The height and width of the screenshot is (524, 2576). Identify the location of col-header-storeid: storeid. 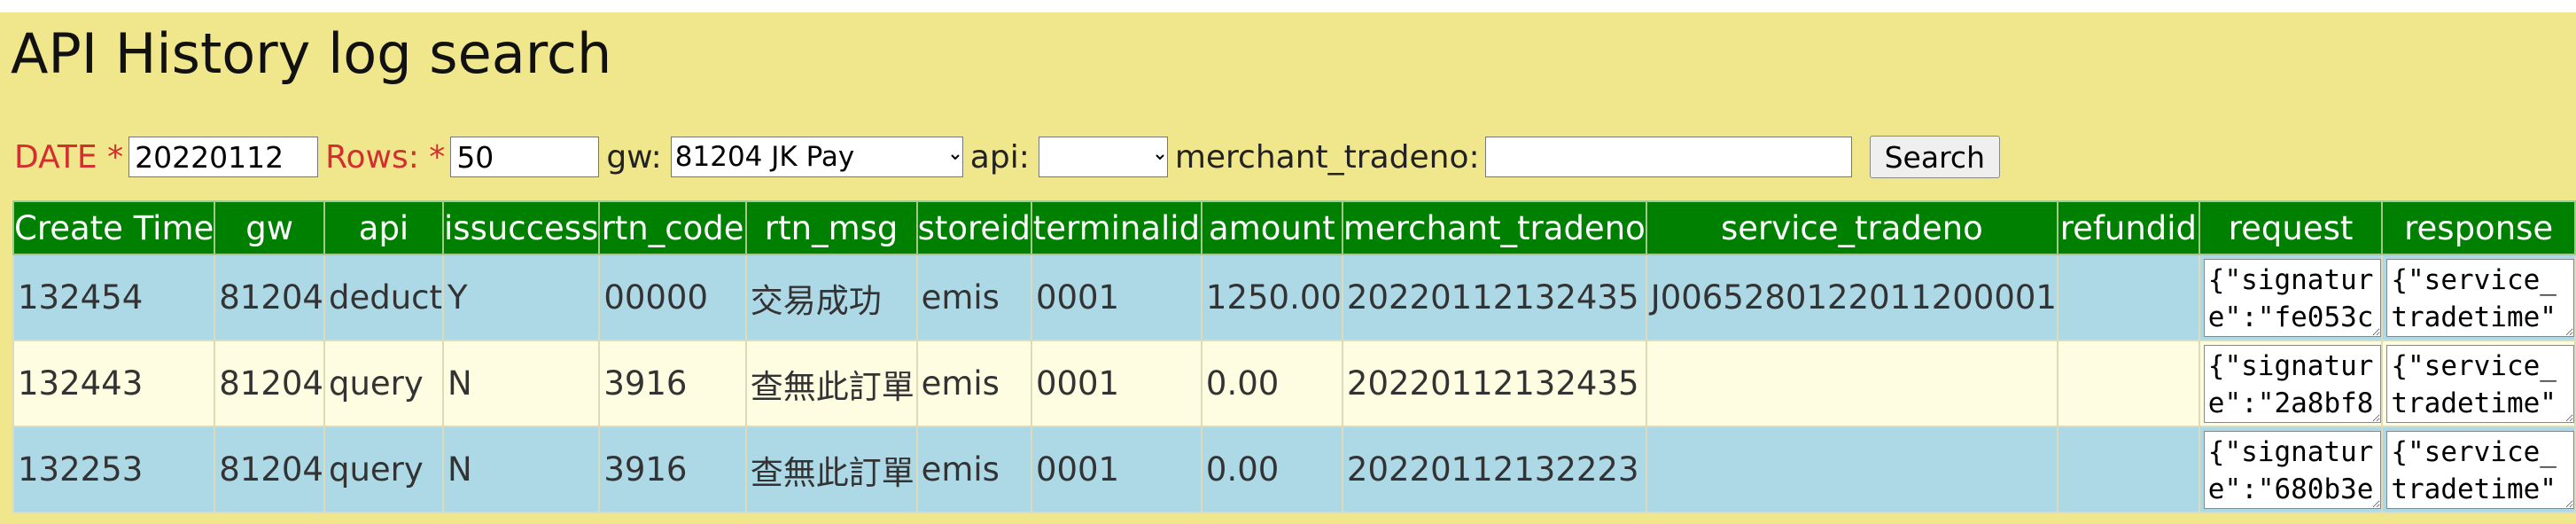
(974, 227).